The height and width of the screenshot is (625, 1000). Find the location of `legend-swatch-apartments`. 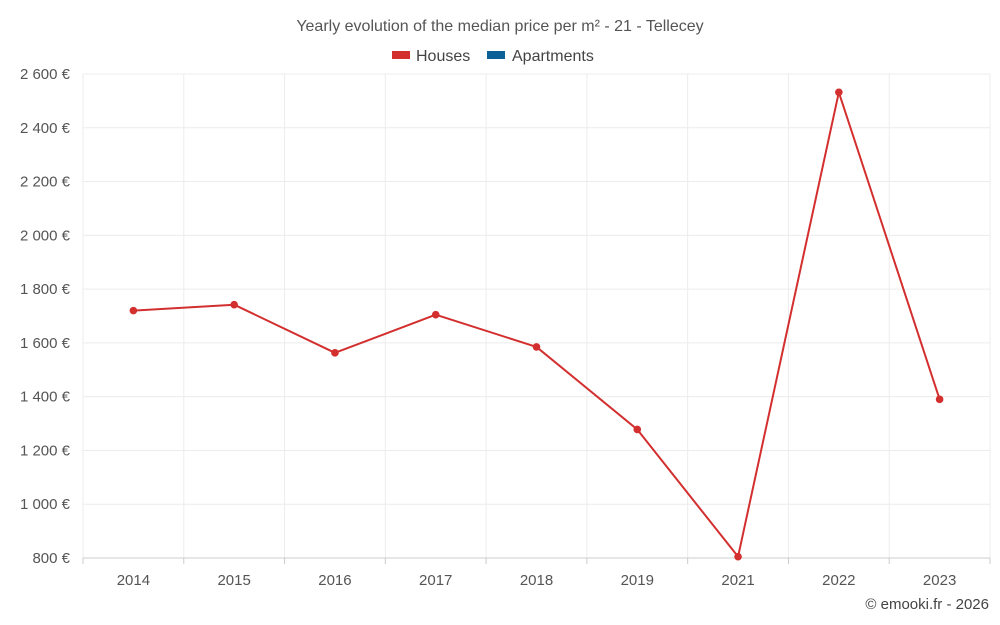

legend-swatch-apartments is located at coordinates (496, 55).